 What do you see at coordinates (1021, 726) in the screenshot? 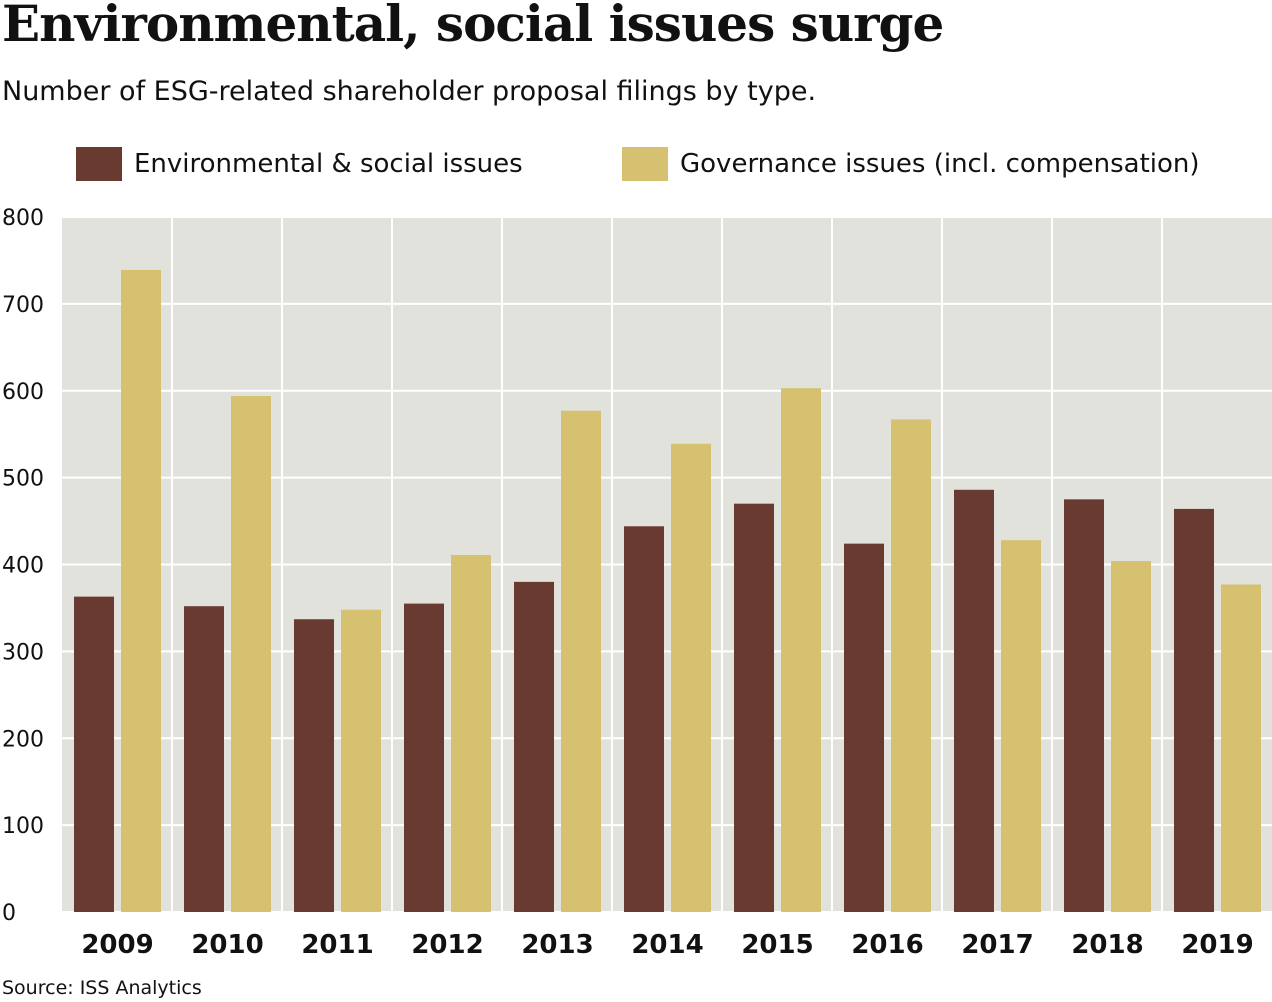
I see `bar-governance-2017` at bounding box center [1021, 726].